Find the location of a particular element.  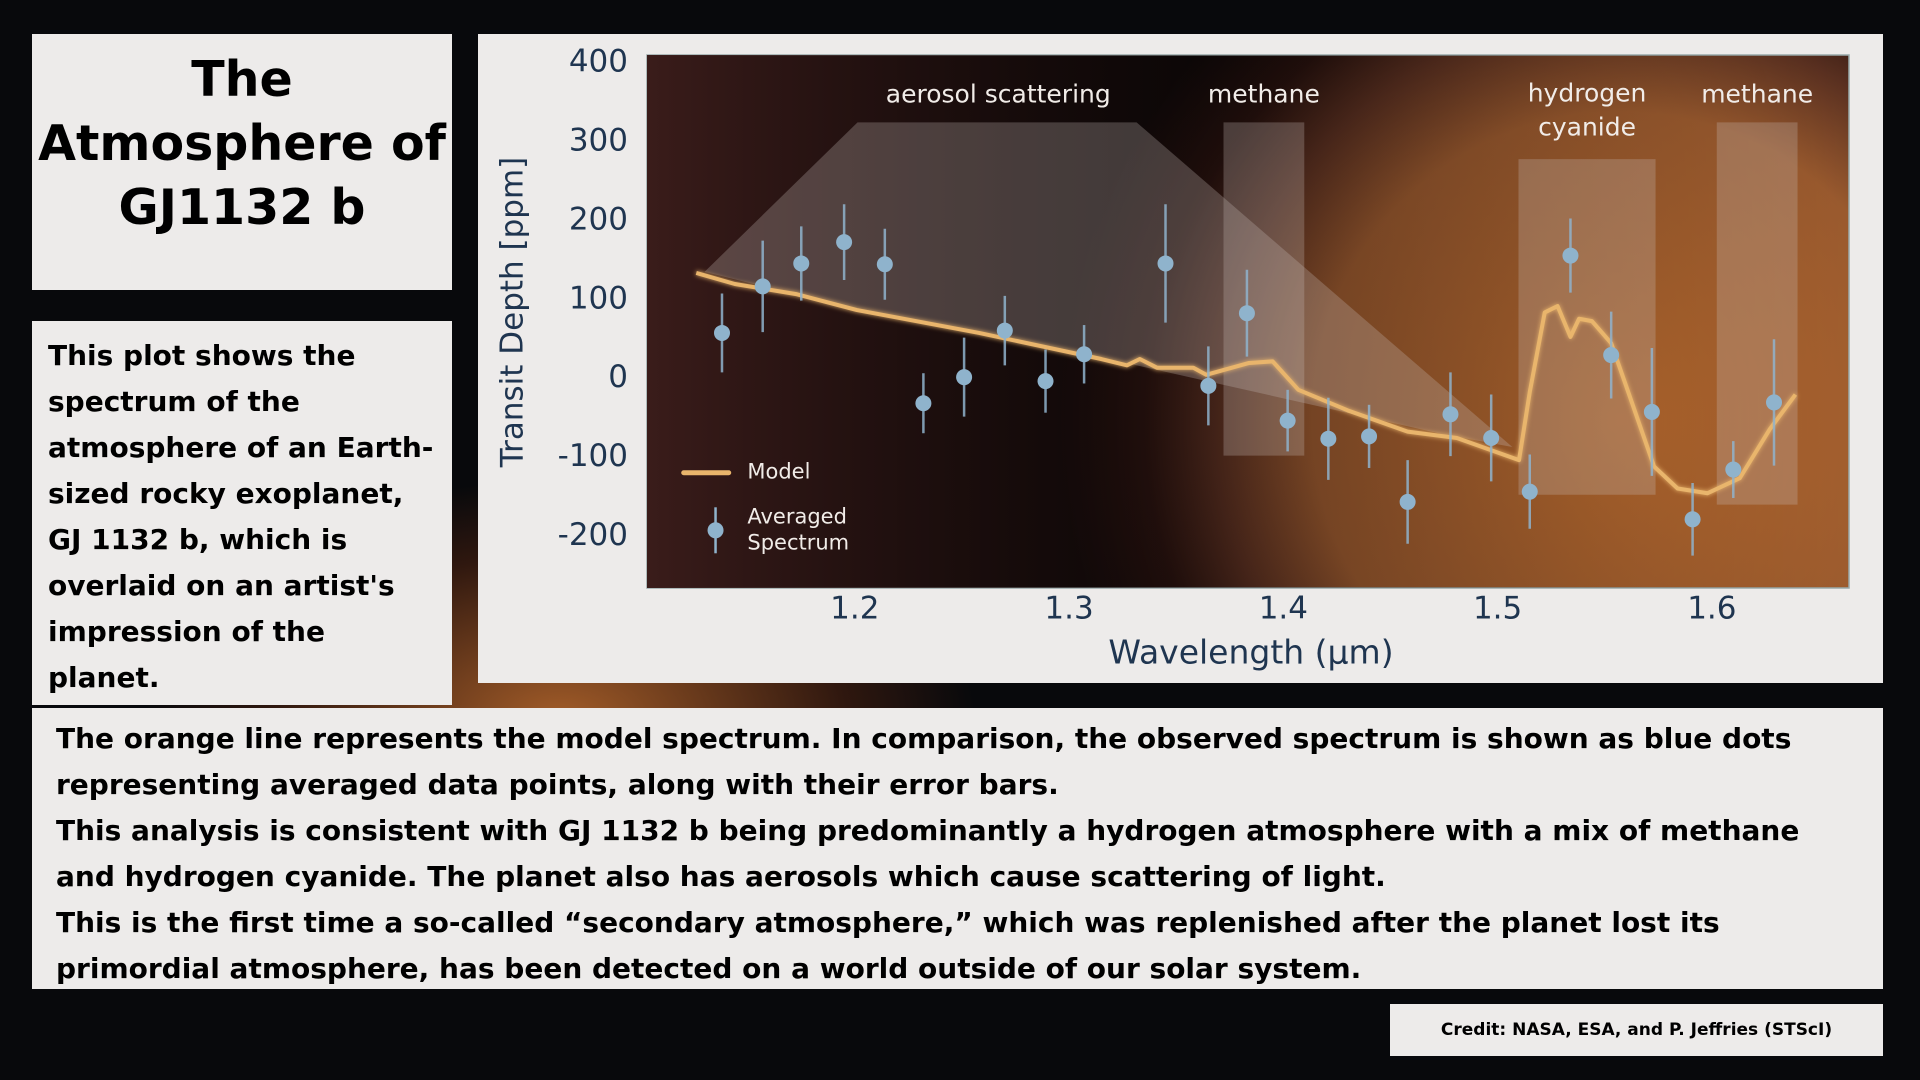

x-axis-label: Wavelength (µm) is located at coordinates (1250, 652).